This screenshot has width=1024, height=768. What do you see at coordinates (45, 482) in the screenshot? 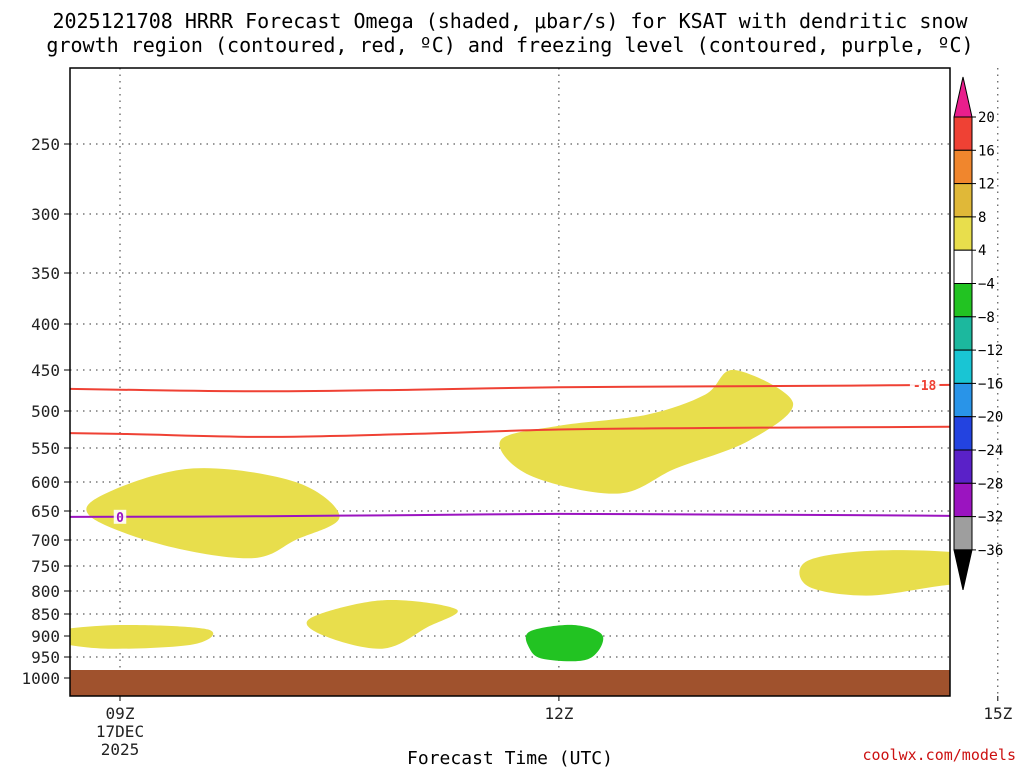
I see `y-tick-label-600: 600` at bounding box center [45, 482].